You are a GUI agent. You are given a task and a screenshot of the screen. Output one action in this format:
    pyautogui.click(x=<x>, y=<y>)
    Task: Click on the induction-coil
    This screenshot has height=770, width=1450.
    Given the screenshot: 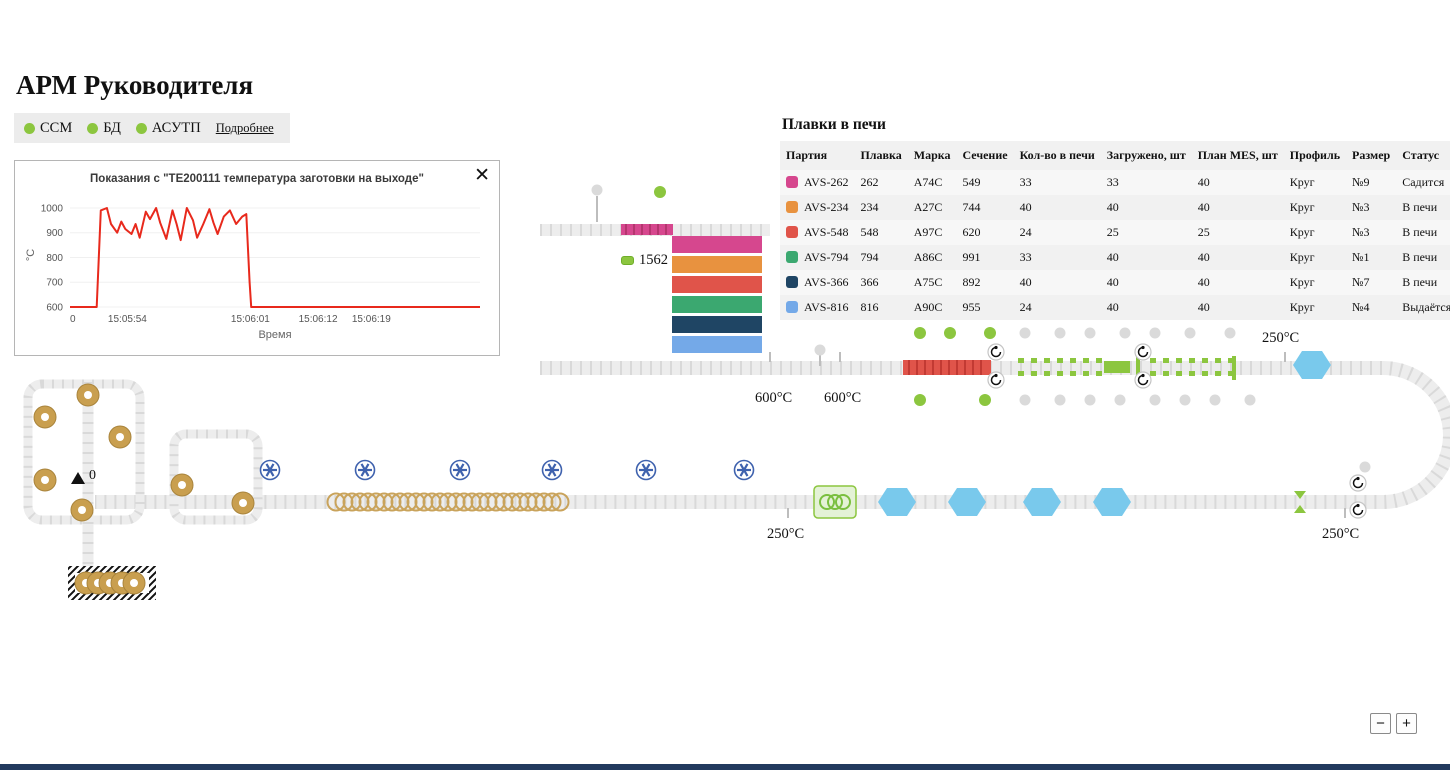 What is the action you would take?
    pyautogui.click(x=448, y=502)
    